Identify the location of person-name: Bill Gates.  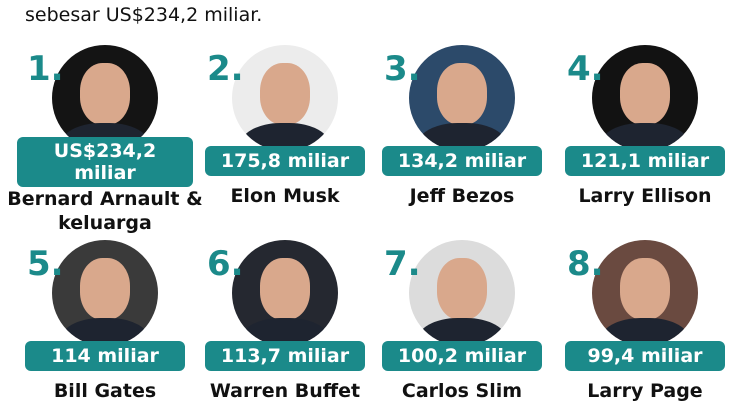
(105, 391).